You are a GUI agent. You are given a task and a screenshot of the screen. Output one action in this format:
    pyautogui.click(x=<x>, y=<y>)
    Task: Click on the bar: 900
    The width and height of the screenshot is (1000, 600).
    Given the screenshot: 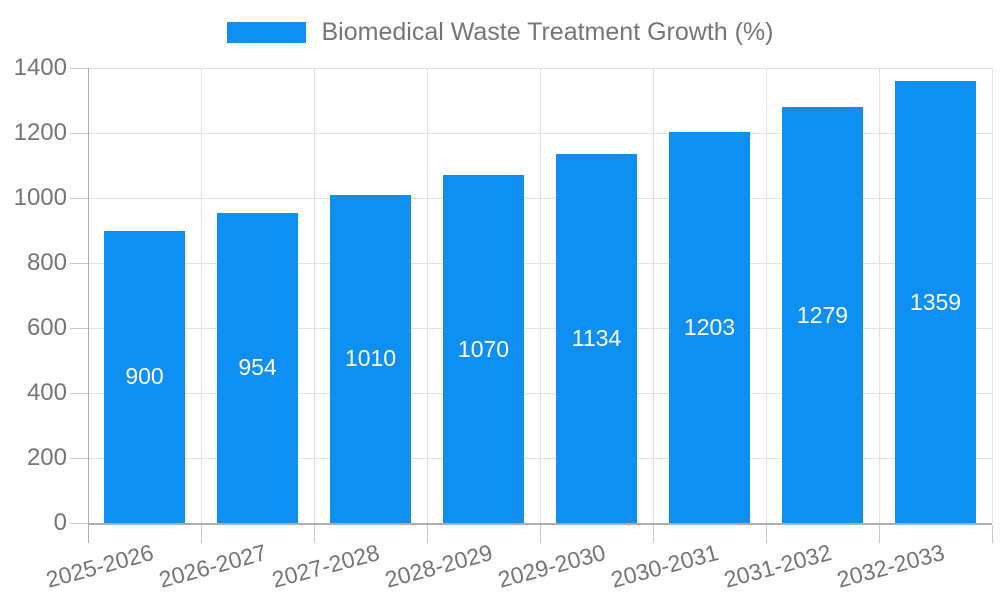 What is the action you would take?
    pyautogui.click(x=144, y=376)
    